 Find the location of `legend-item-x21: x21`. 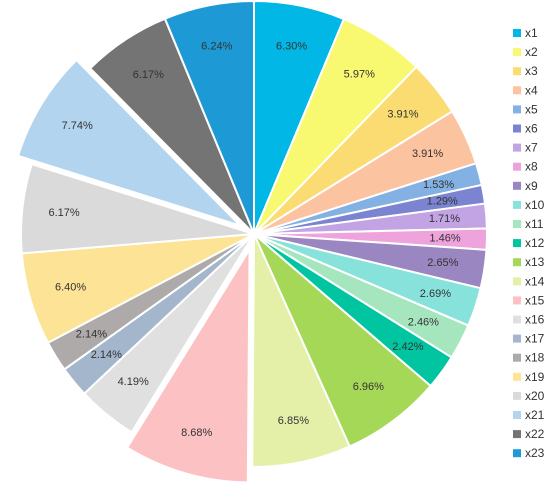

legend-item-x21: x21 is located at coordinates (529, 415).